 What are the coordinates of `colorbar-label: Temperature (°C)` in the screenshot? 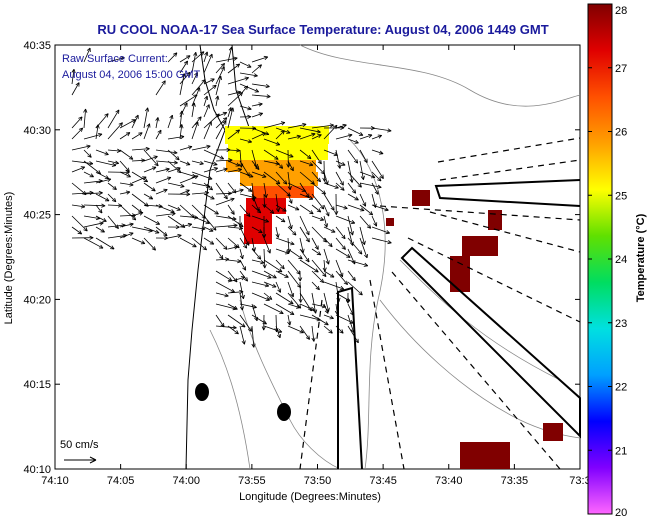 It's located at (641, 257).